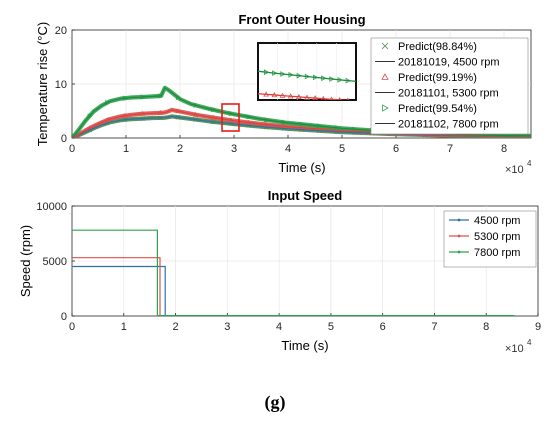 This screenshot has height=433, width=550. What do you see at coordinates (51, 207) in the screenshot?
I see `bottom-y-tick-label-2: 10000` at bounding box center [51, 207].